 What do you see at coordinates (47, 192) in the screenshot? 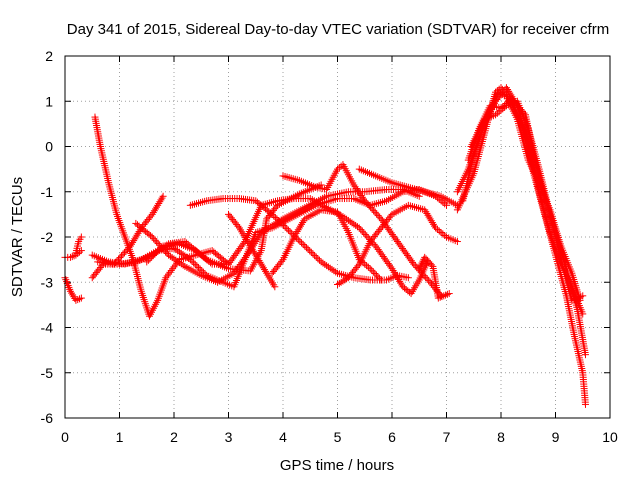
I see `y-tick-label: -1` at bounding box center [47, 192].